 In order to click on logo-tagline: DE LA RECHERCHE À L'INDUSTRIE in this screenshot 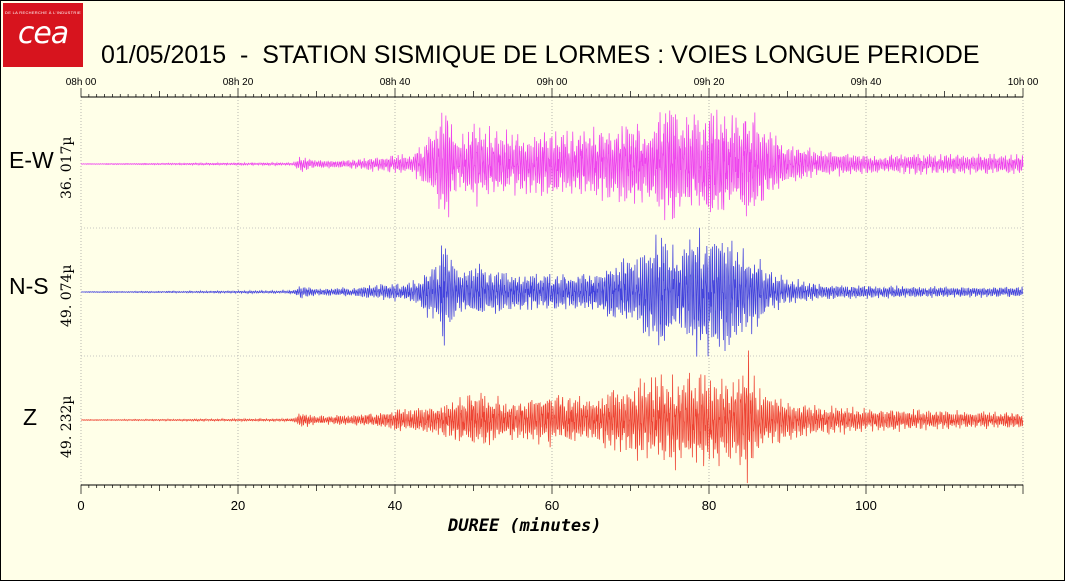, I will do `click(43, 12)`.